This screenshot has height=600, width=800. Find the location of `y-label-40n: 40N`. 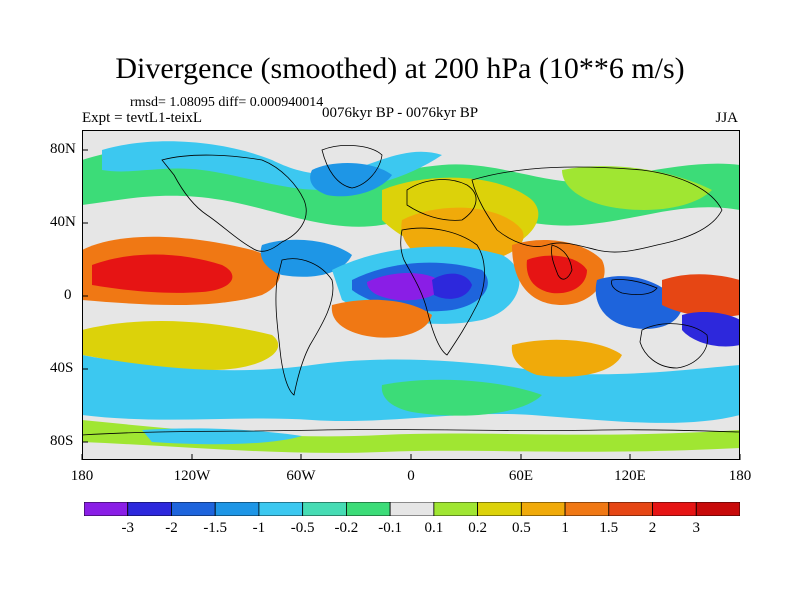

y-label-40n: 40N is located at coordinates (63, 222).